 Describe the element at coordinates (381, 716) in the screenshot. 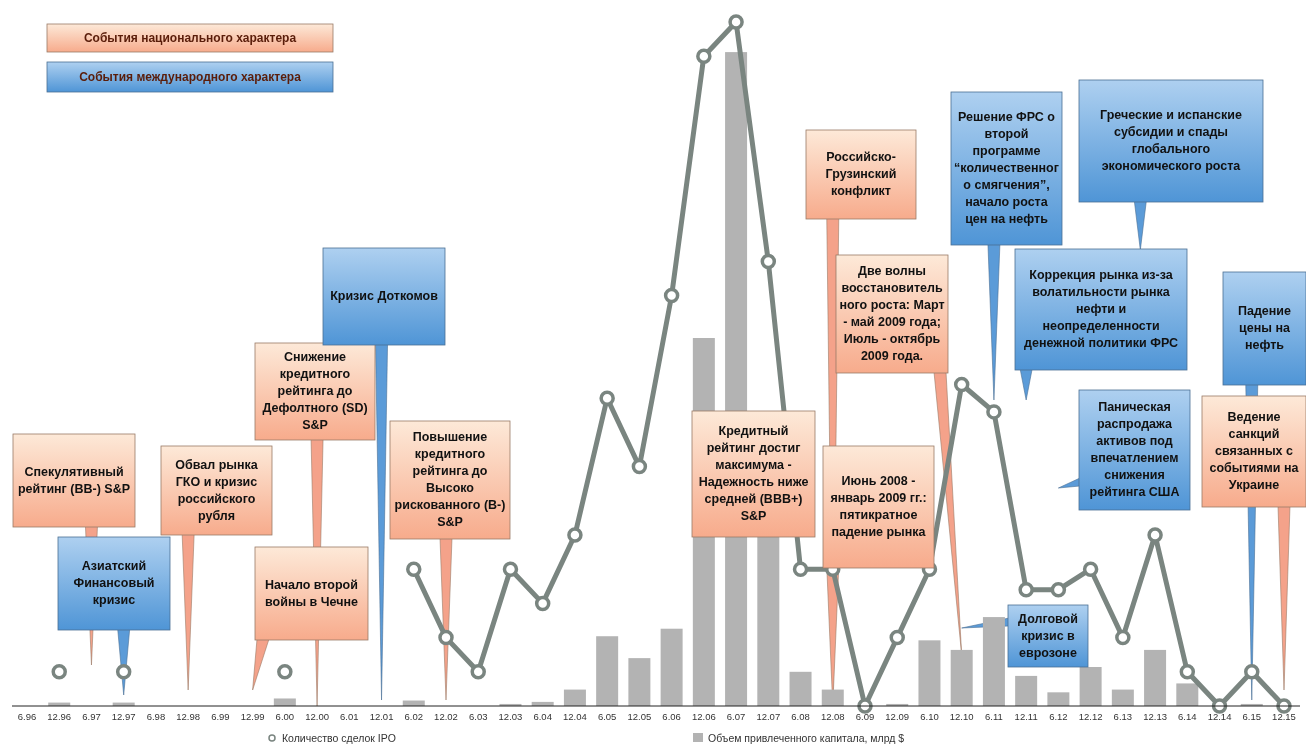

I see `x-tick-label: 12.01` at that location.